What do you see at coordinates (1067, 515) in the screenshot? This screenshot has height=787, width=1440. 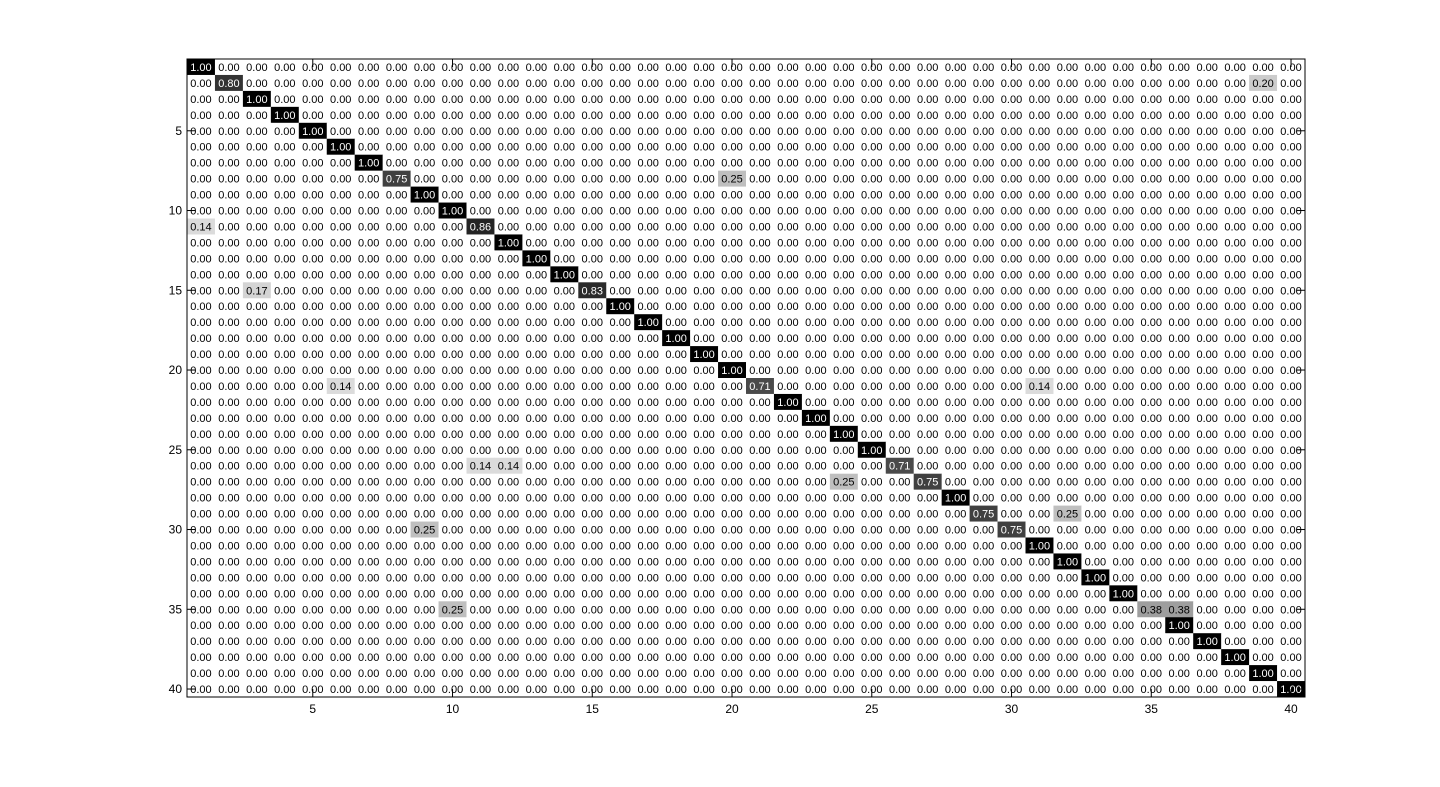 I see `cell-value-label: 0.25` at bounding box center [1067, 515].